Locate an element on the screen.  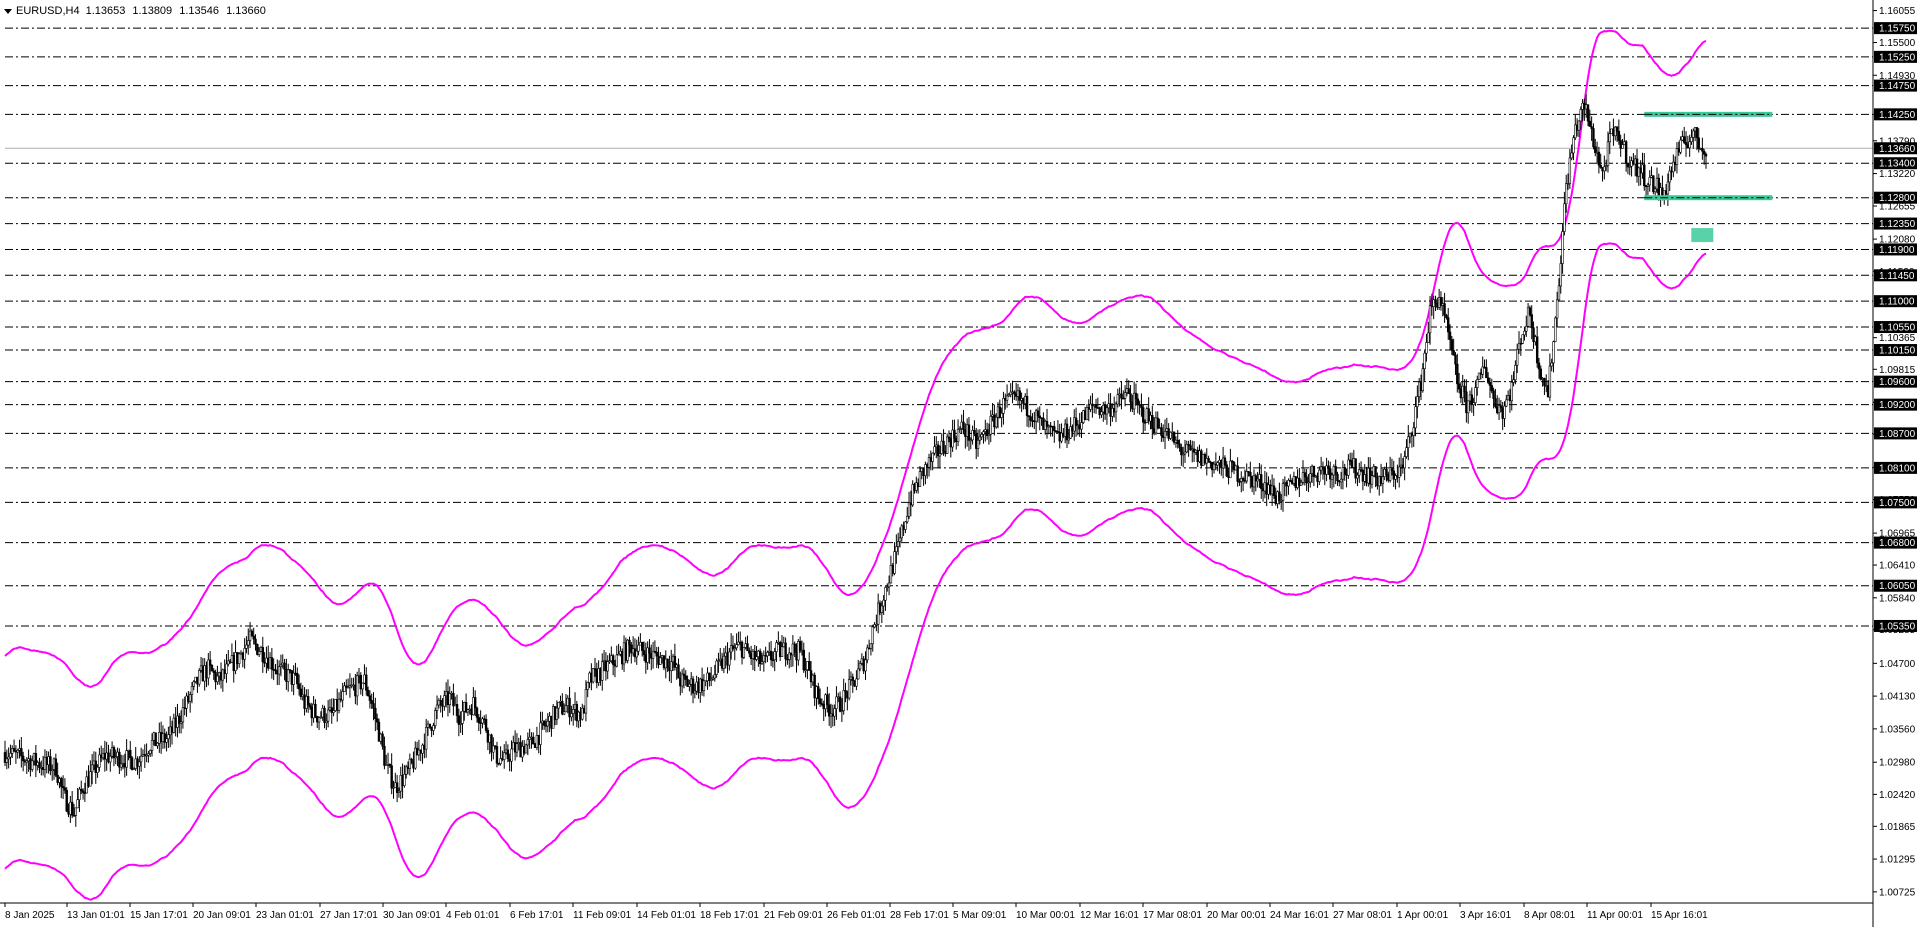
zone-marker-box is located at coordinates (1702, 235).